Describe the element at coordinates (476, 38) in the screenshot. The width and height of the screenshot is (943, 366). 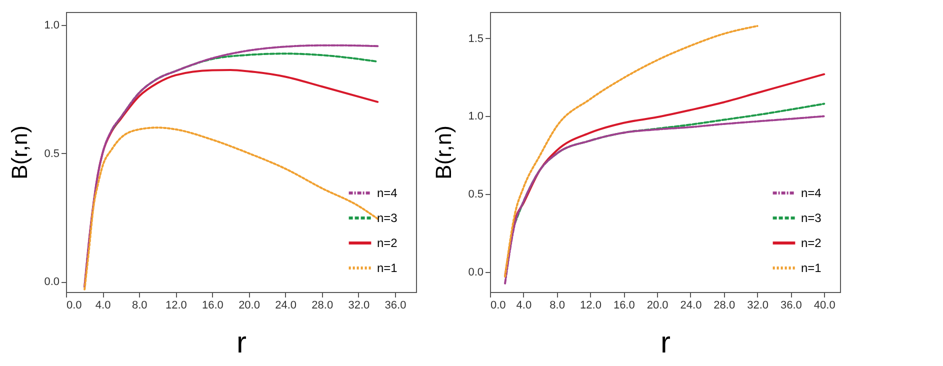
I see `y-tick-label: 1.5` at that location.